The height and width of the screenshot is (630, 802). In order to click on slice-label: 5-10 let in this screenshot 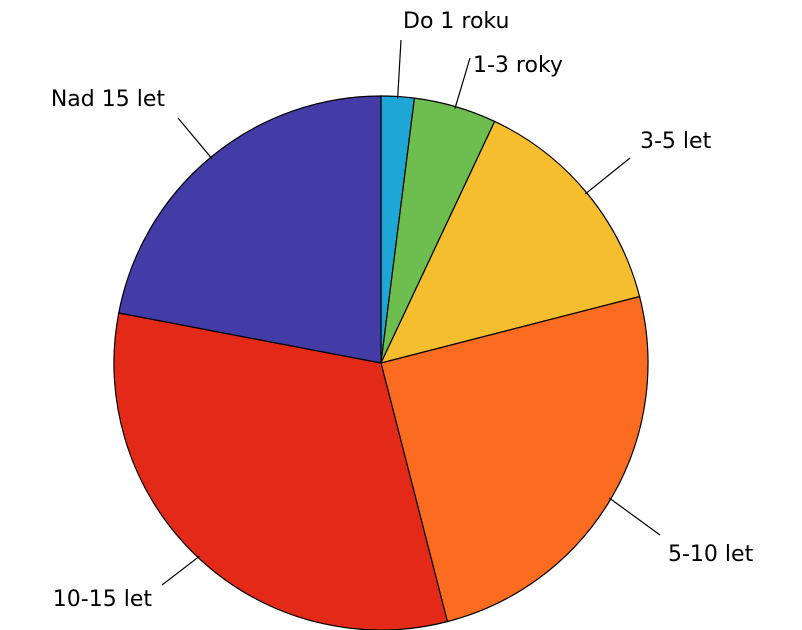, I will do `click(711, 554)`.